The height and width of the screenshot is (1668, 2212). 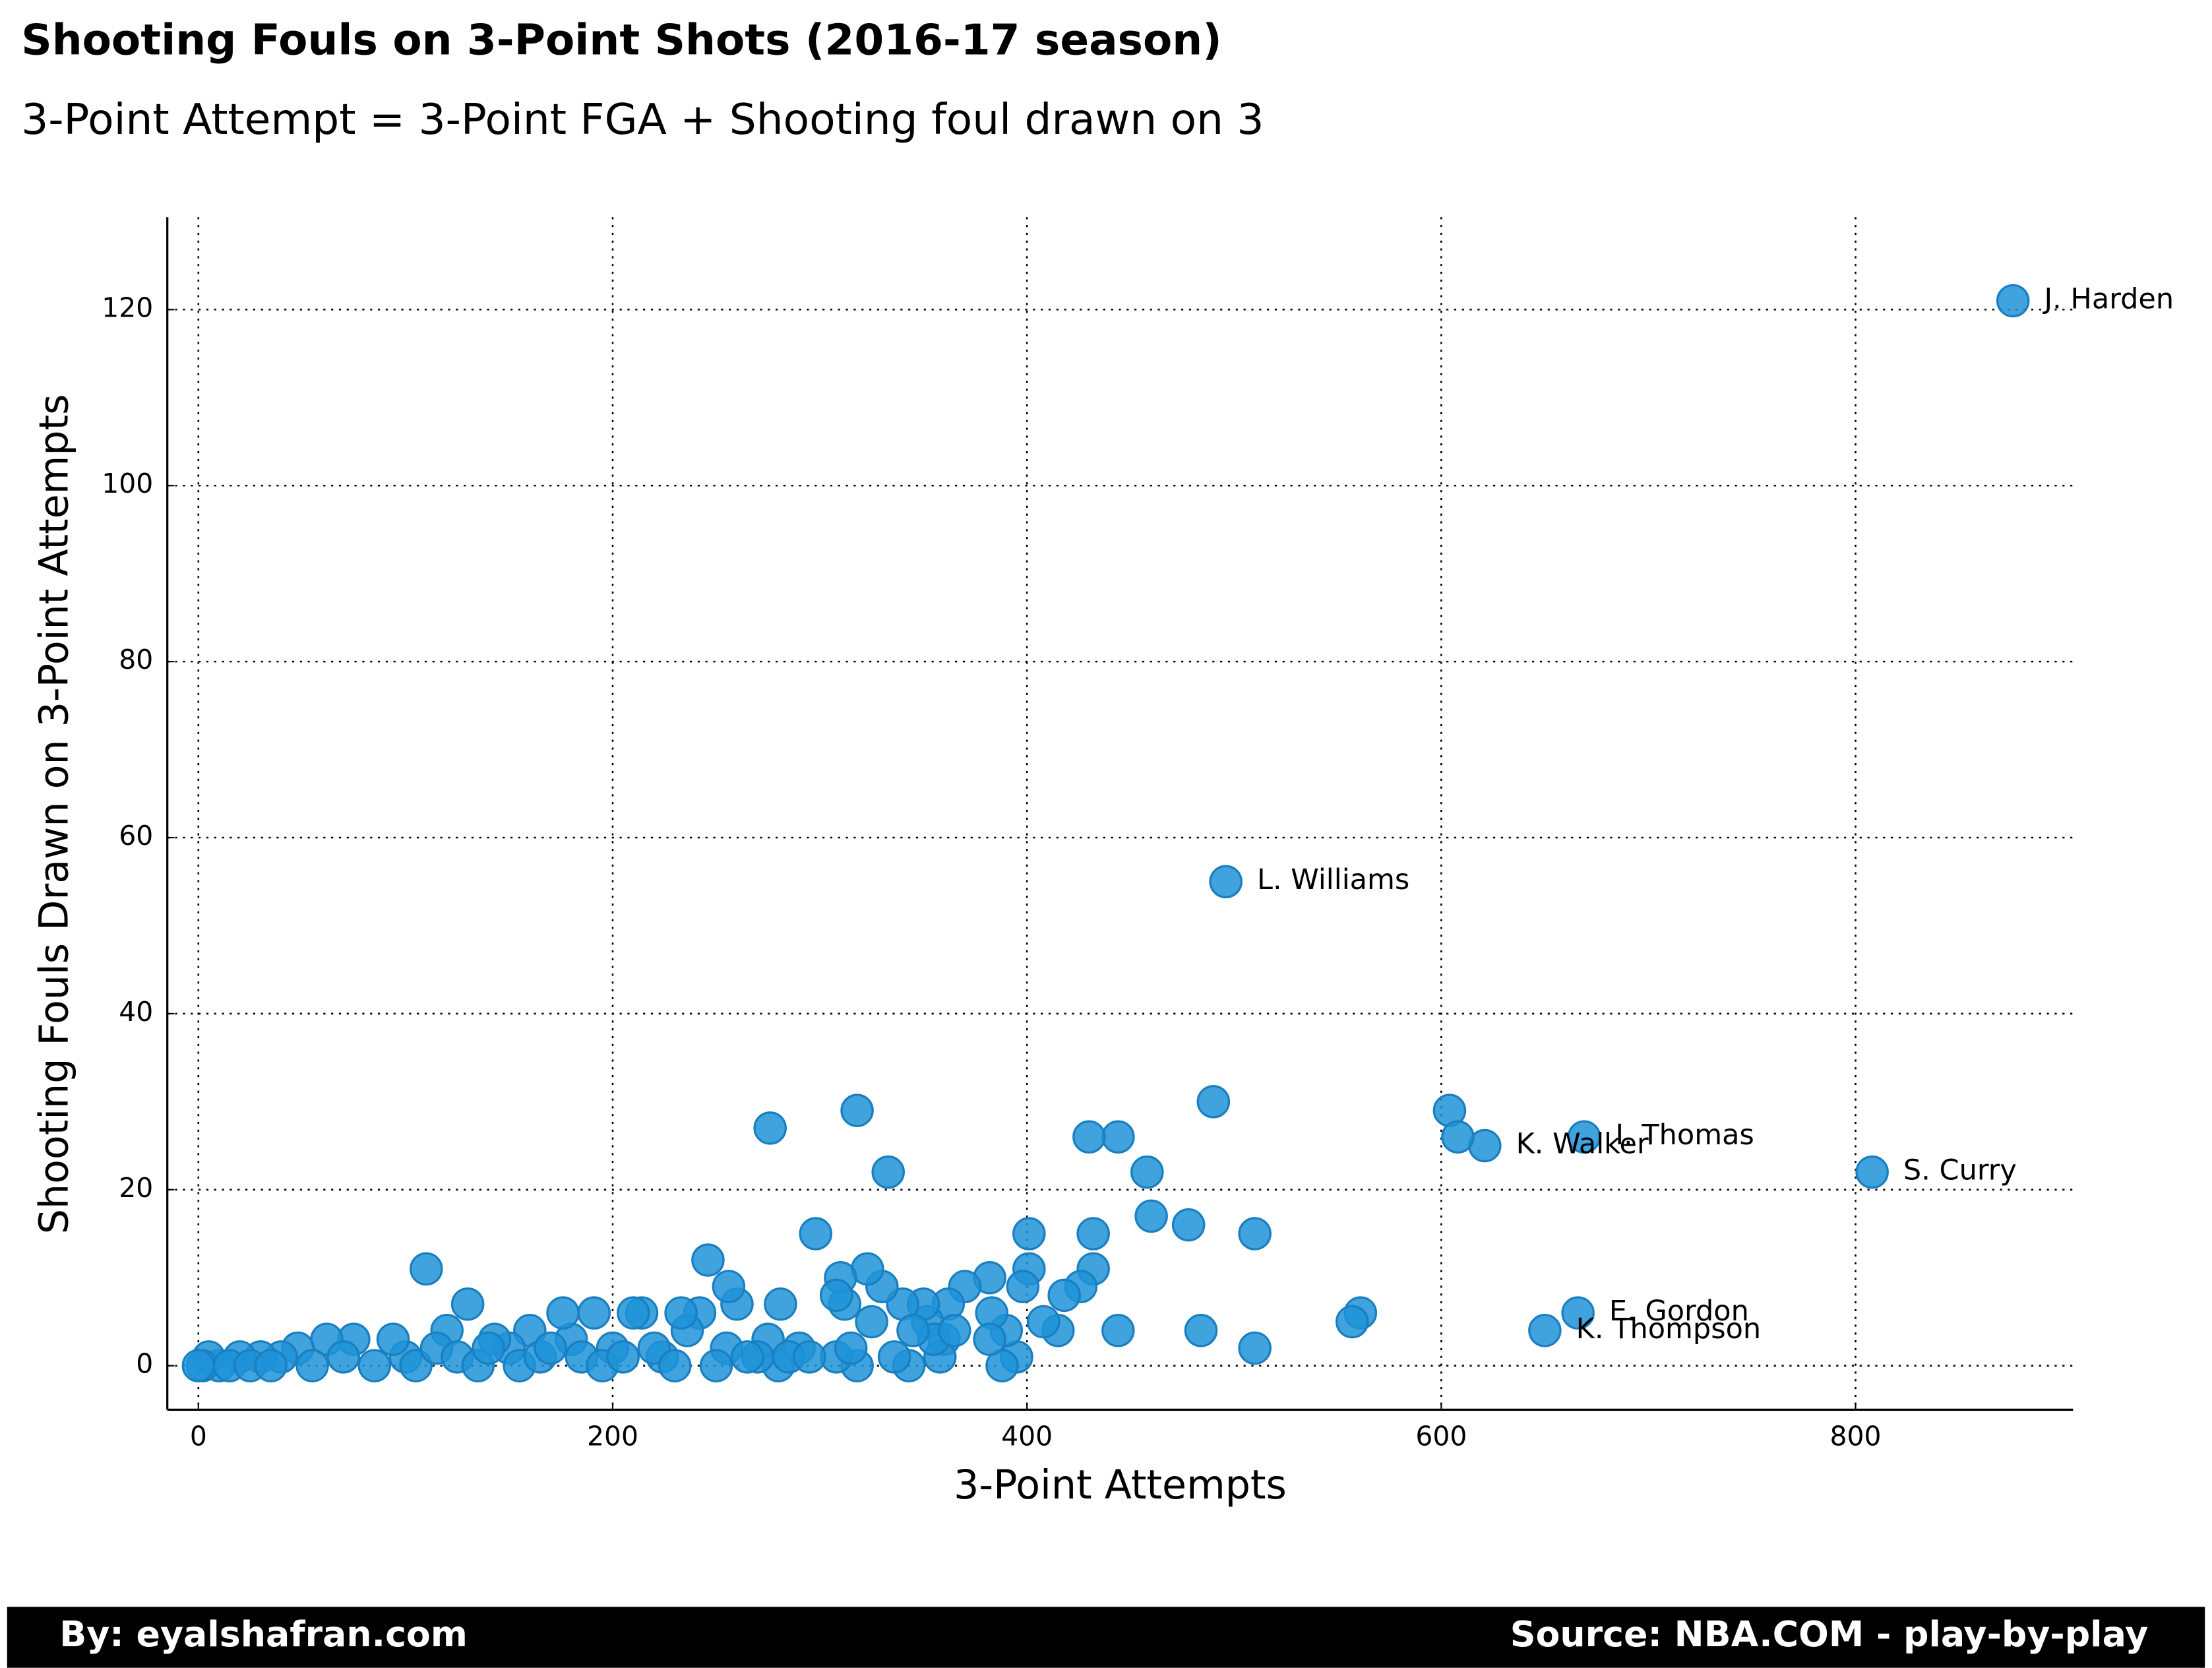 What do you see at coordinates (612, 1436) in the screenshot?
I see `x-tick-label: 200` at bounding box center [612, 1436].